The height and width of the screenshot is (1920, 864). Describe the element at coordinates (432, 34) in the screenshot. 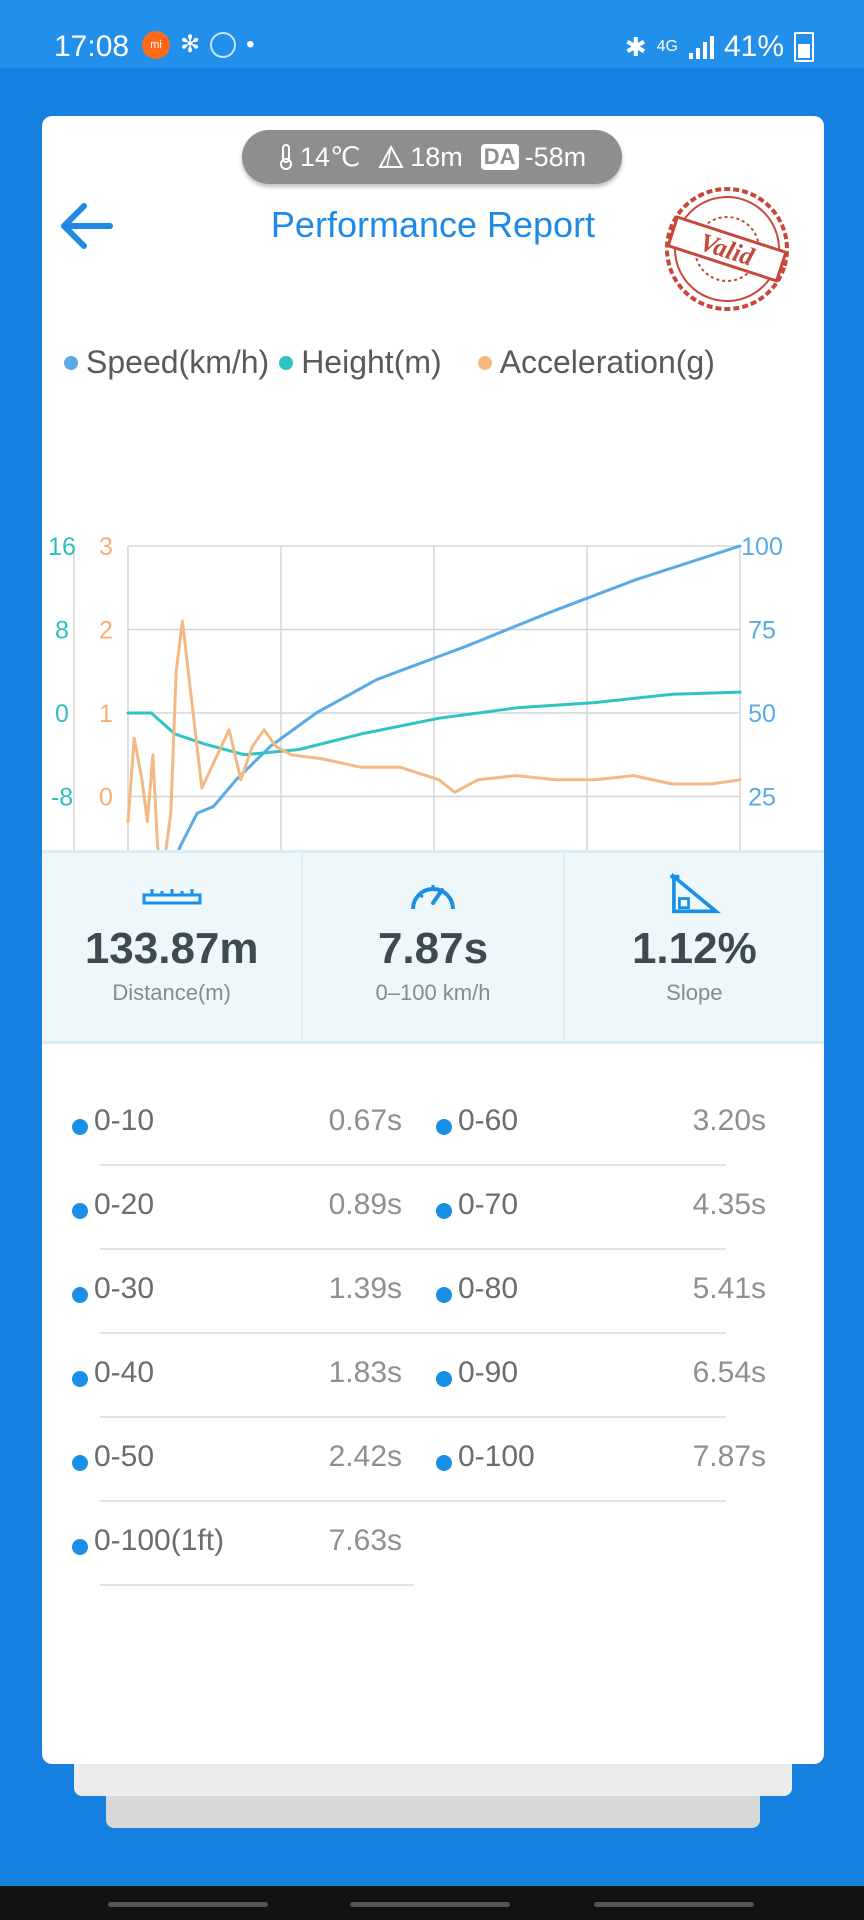

I see `status-bar: 17:08 mi ✻ • ✱ 4G 41%` at that location.